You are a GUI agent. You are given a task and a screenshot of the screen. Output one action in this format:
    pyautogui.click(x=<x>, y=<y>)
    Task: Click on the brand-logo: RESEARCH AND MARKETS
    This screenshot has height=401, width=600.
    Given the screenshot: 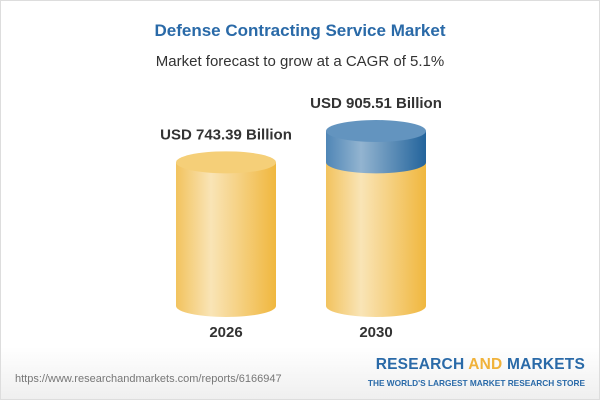 What is the action you would take?
    pyautogui.click(x=480, y=364)
    